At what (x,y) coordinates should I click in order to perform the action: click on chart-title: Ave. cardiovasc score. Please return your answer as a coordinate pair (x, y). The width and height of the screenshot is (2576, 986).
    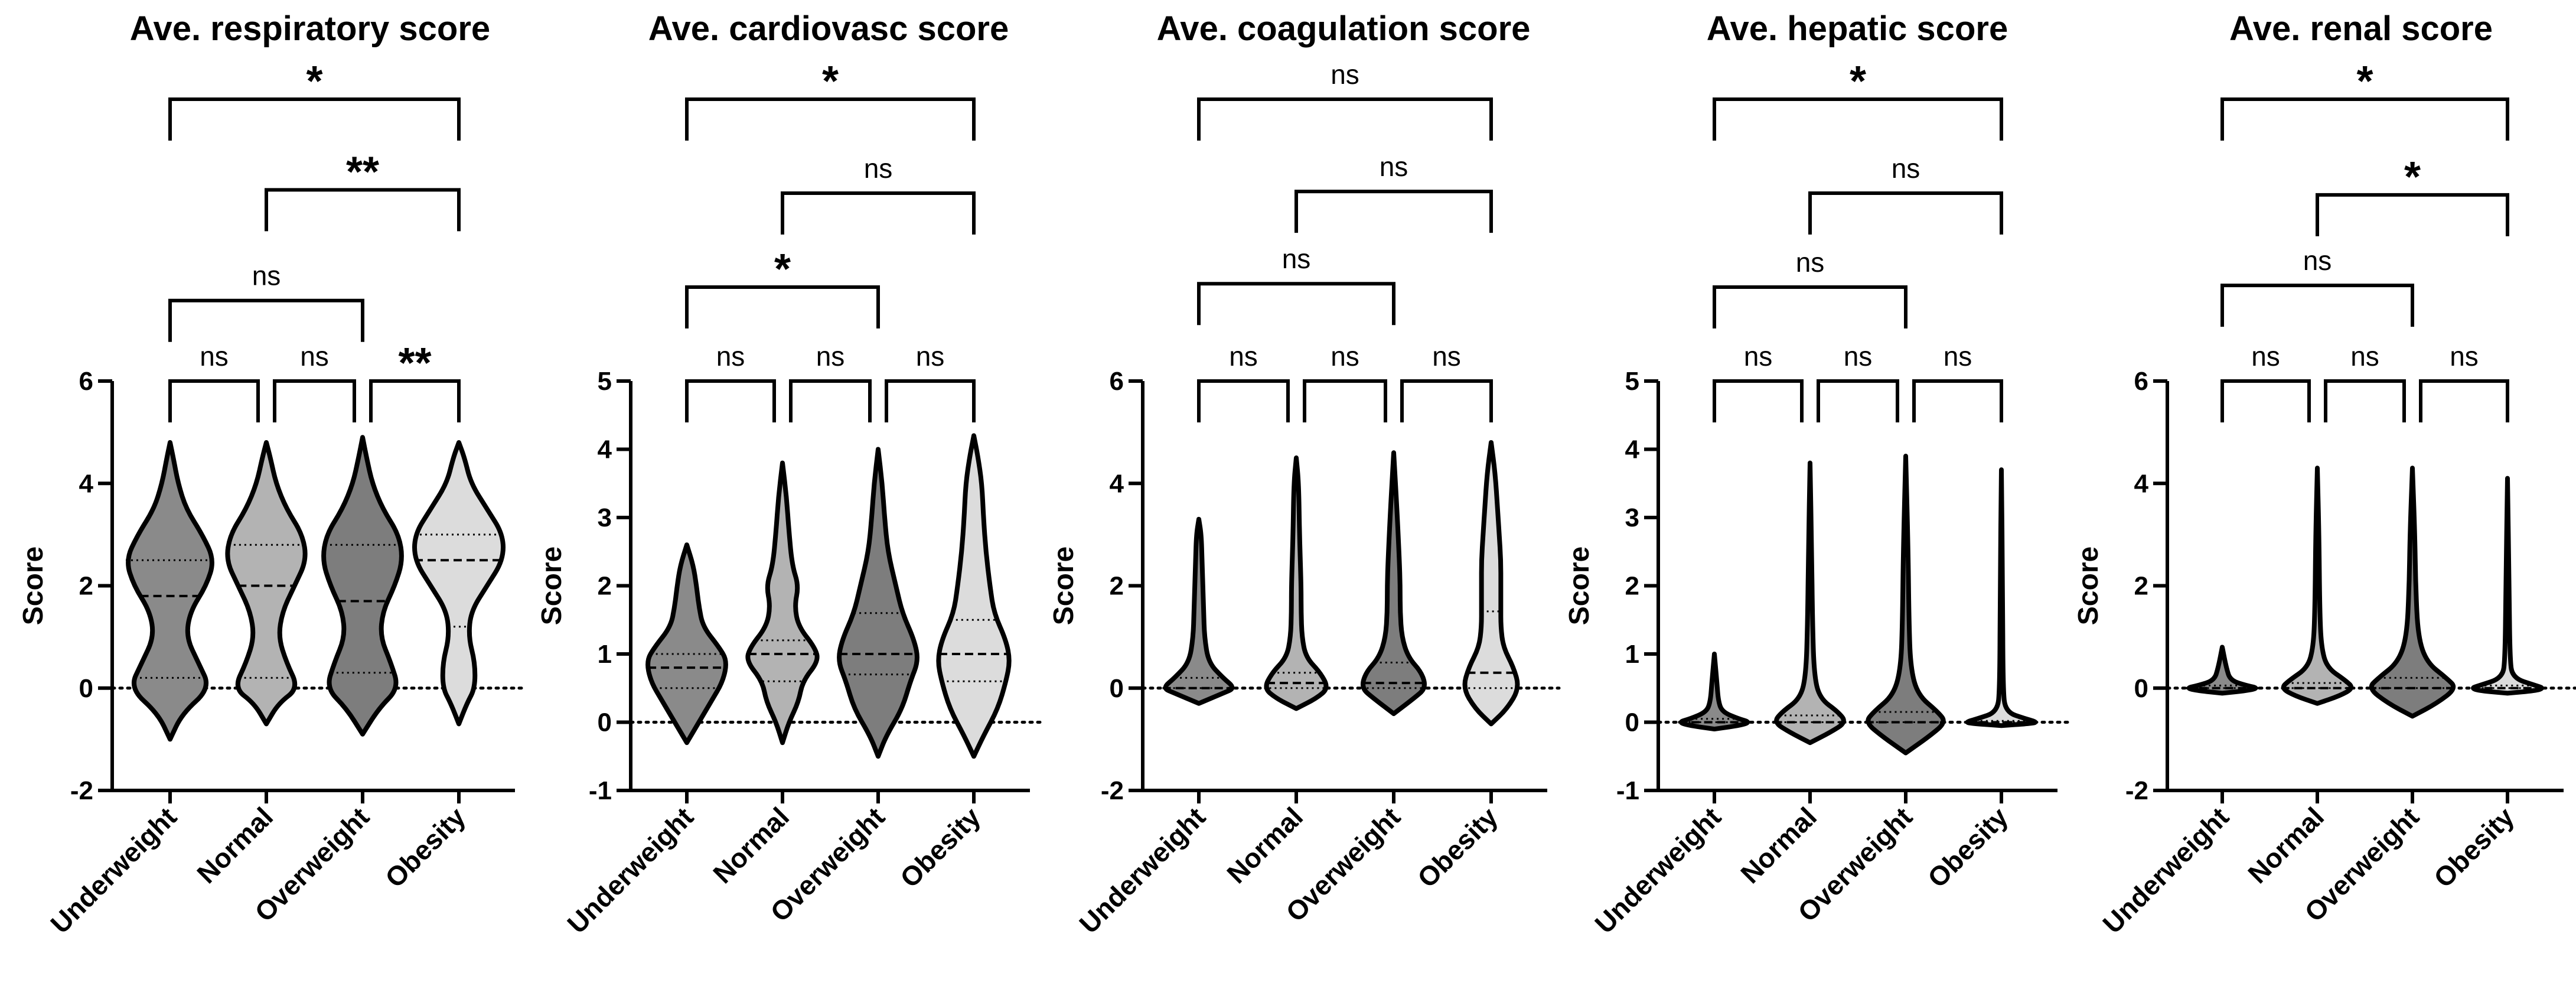
    Looking at the image, I should click on (829, 29).